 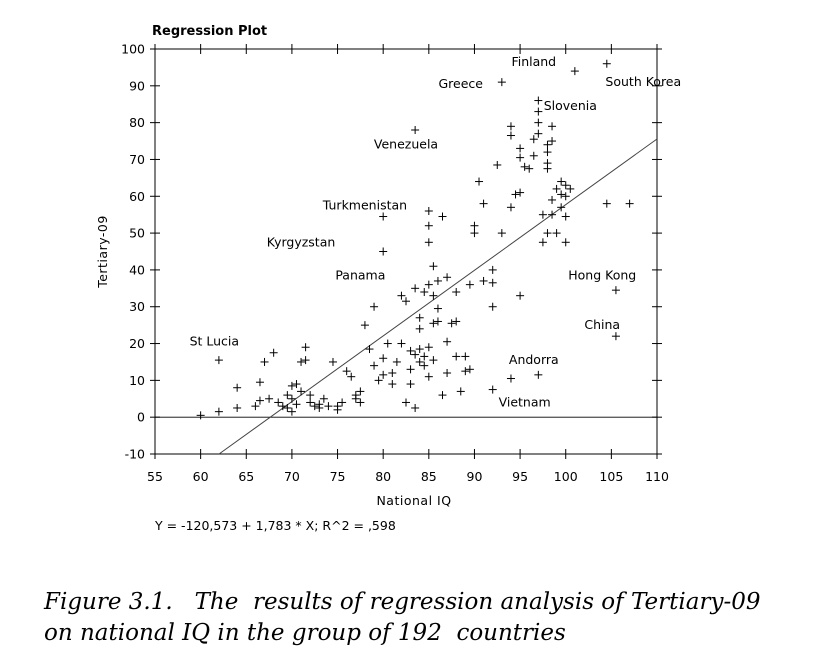 What do you see at coordinates (301, 241) in the screenshot?
I see `country-label: Kyrgyzstan` at bounding box center [301, 241].